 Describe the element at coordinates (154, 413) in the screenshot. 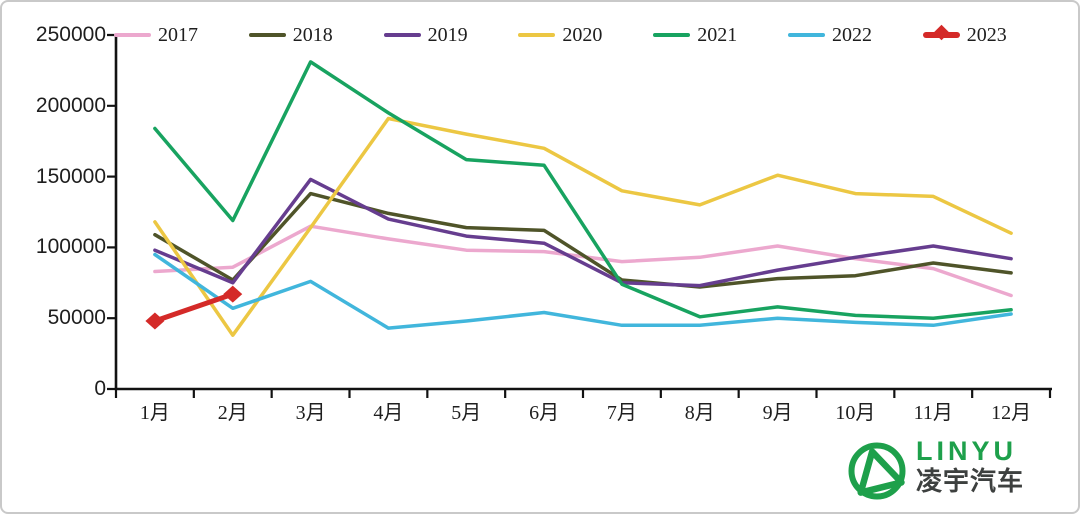

I see `x-axis-tick-label: 1月` at that location.